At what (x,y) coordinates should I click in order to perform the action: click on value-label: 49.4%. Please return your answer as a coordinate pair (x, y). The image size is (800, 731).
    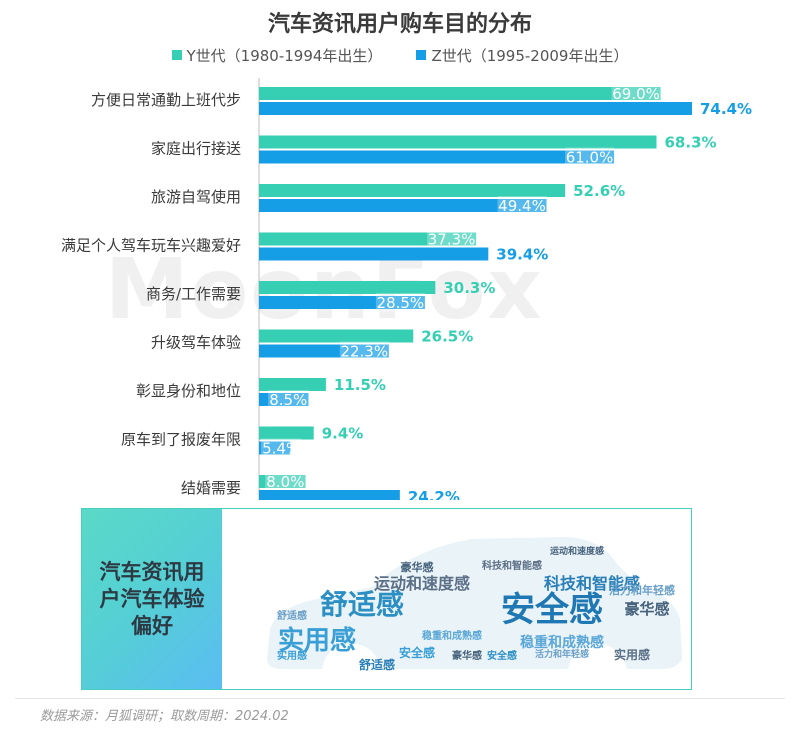
    Looking at the image, I should click on (522, 206).